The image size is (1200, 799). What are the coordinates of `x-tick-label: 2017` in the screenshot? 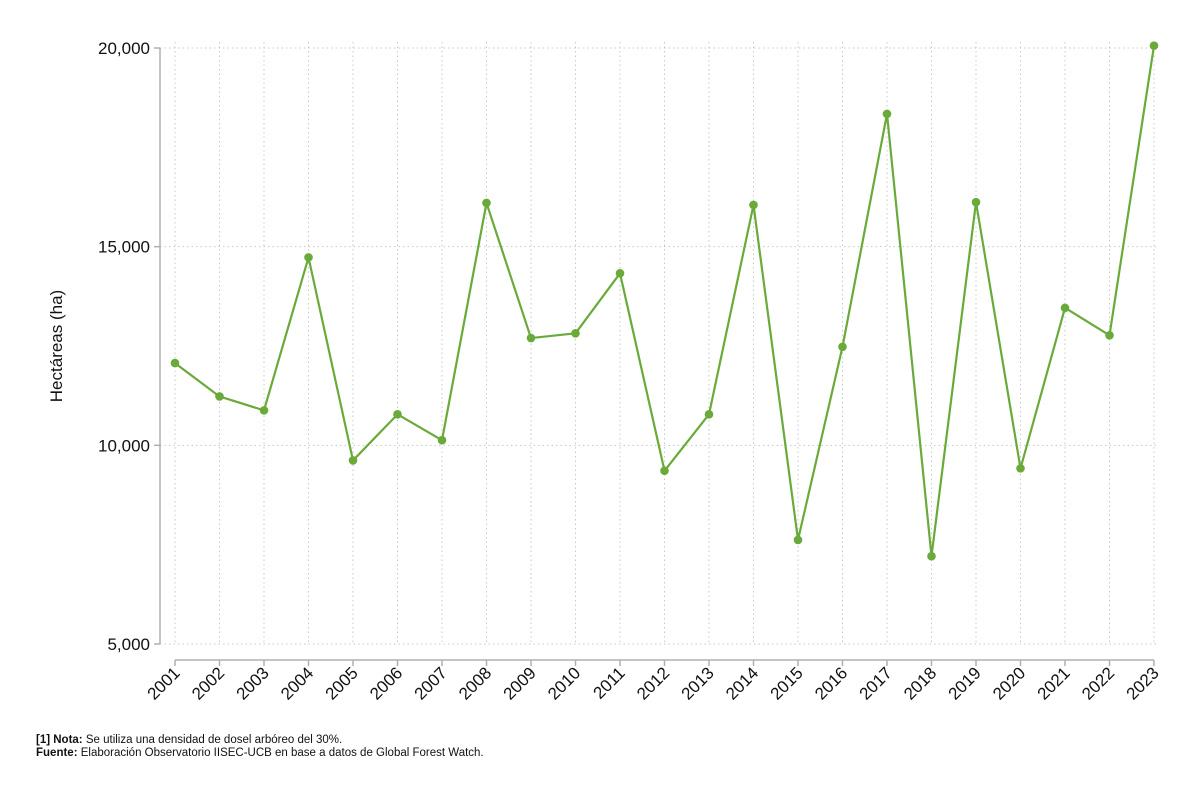 It's located at (876, 683).